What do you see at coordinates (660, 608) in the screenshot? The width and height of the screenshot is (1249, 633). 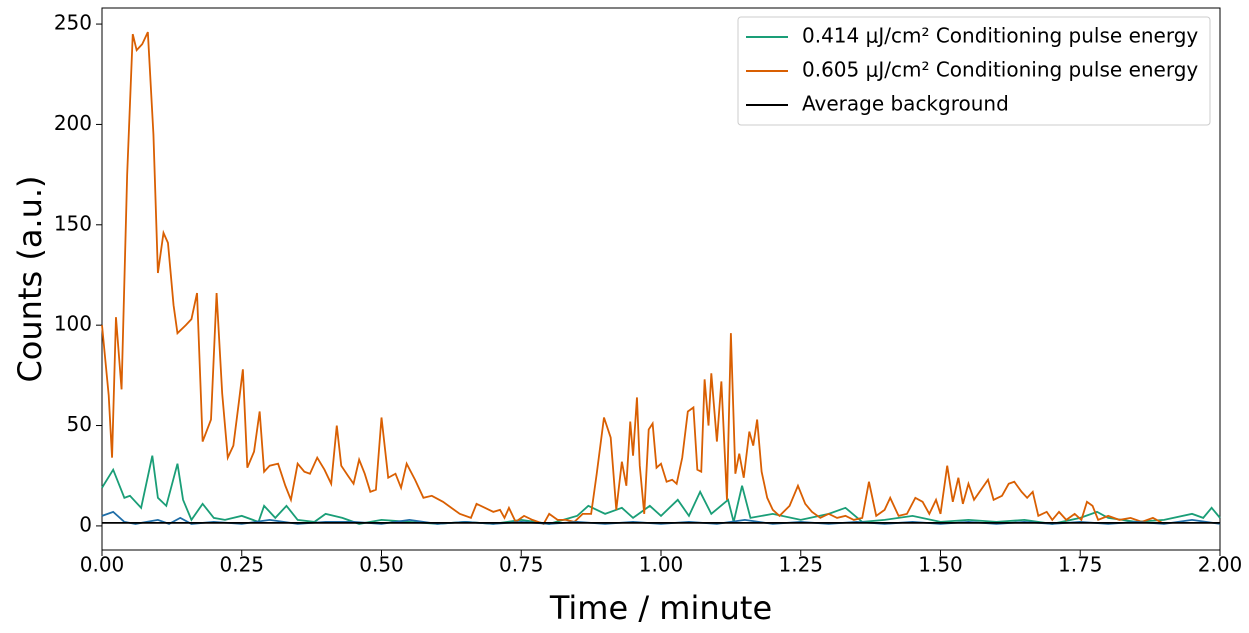 I see `x-axis-title: Time / minute` at bounding box center [660, 608].